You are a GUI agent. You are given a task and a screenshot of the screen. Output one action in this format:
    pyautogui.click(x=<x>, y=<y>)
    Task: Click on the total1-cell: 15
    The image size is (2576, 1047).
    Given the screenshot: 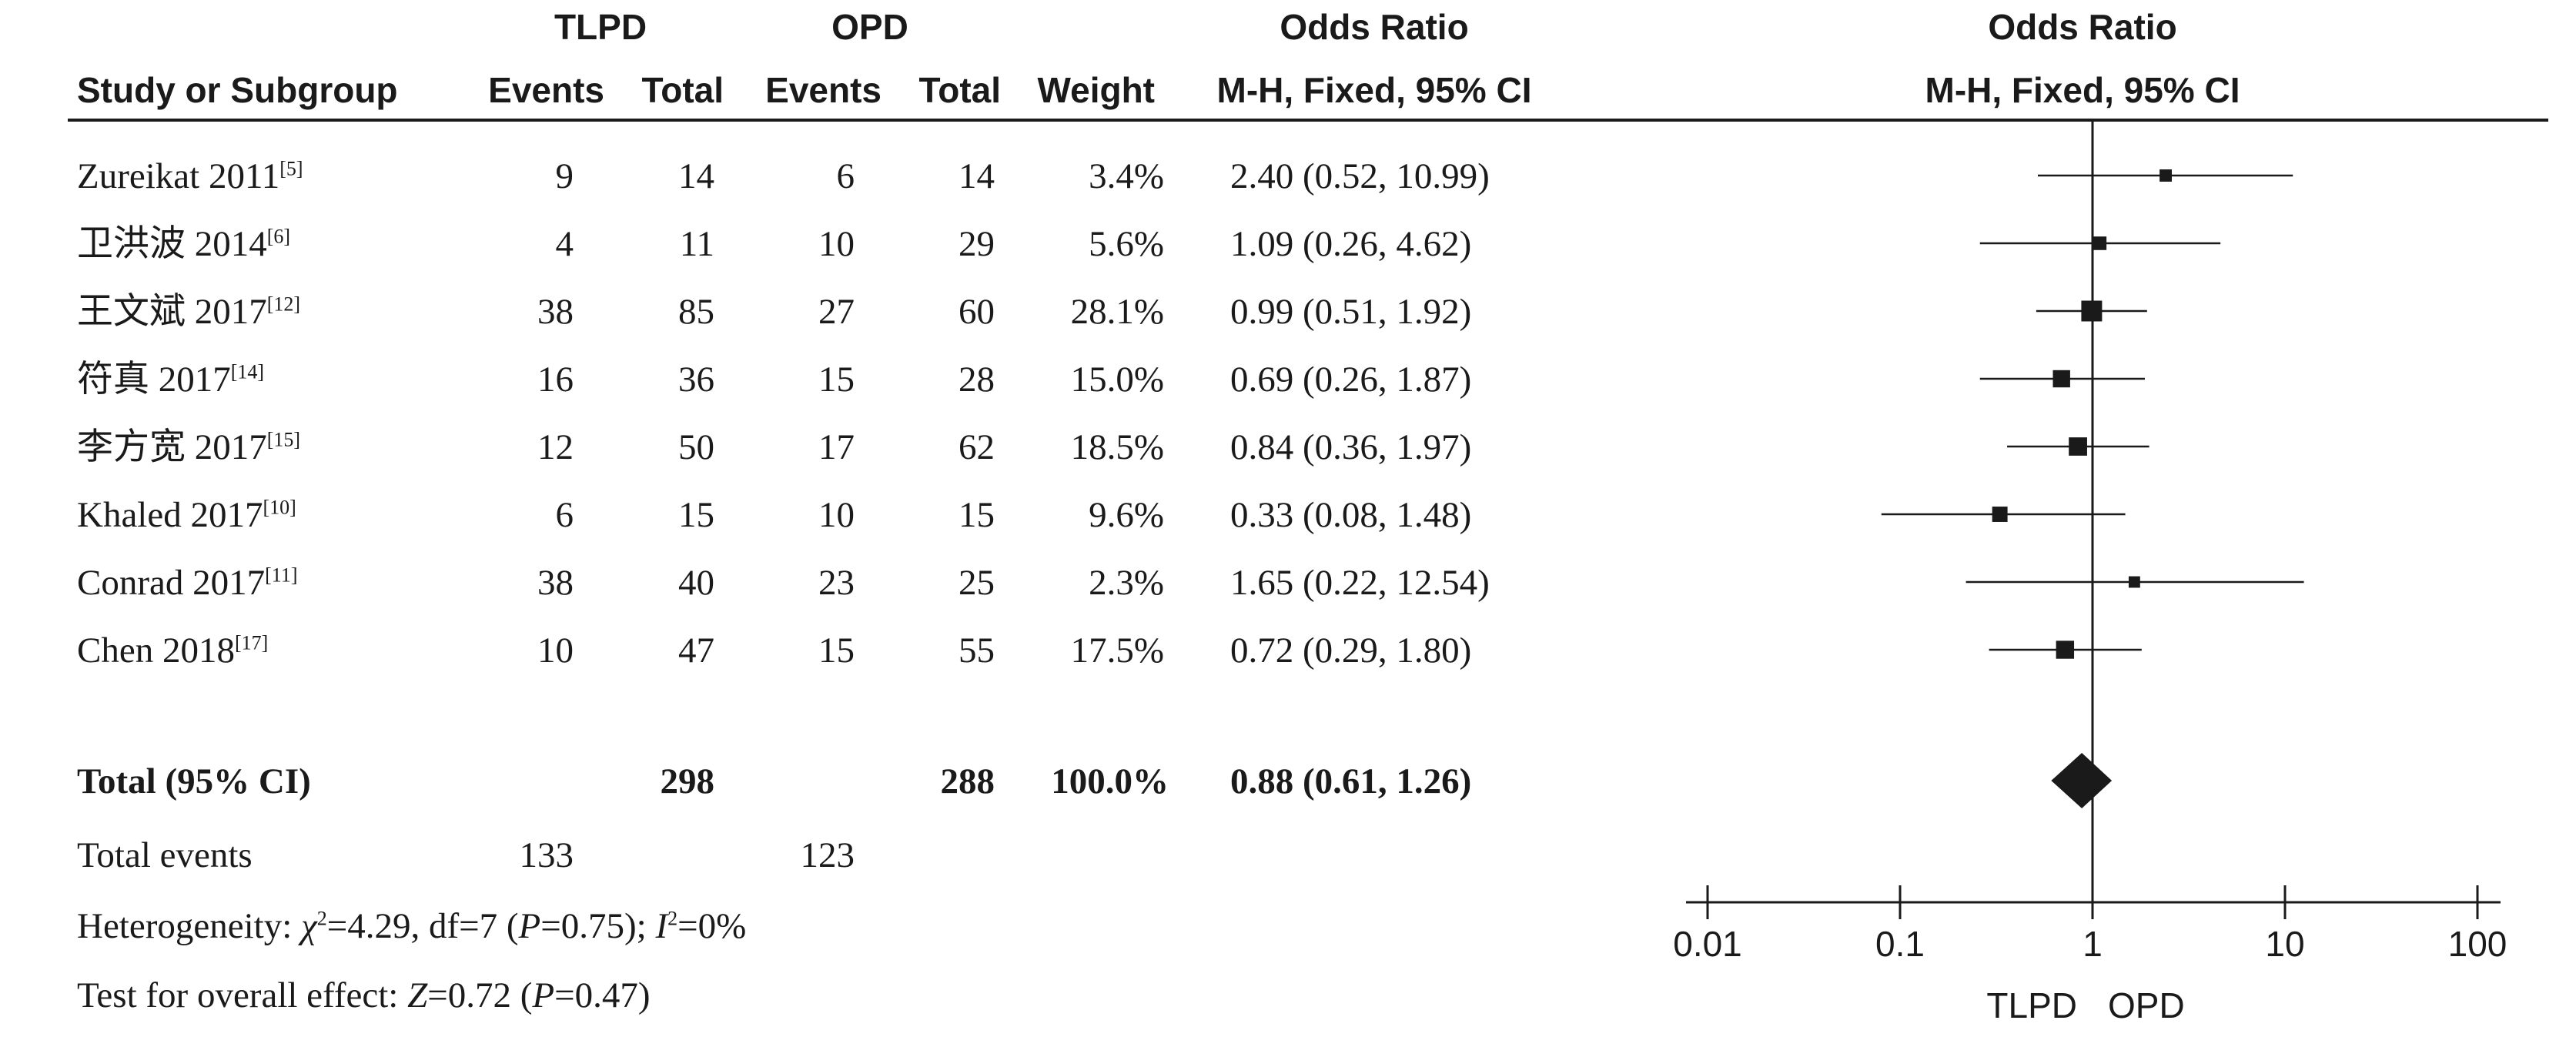 What is the action you would take?
    pyautogui.click(x=696, y=515)
    